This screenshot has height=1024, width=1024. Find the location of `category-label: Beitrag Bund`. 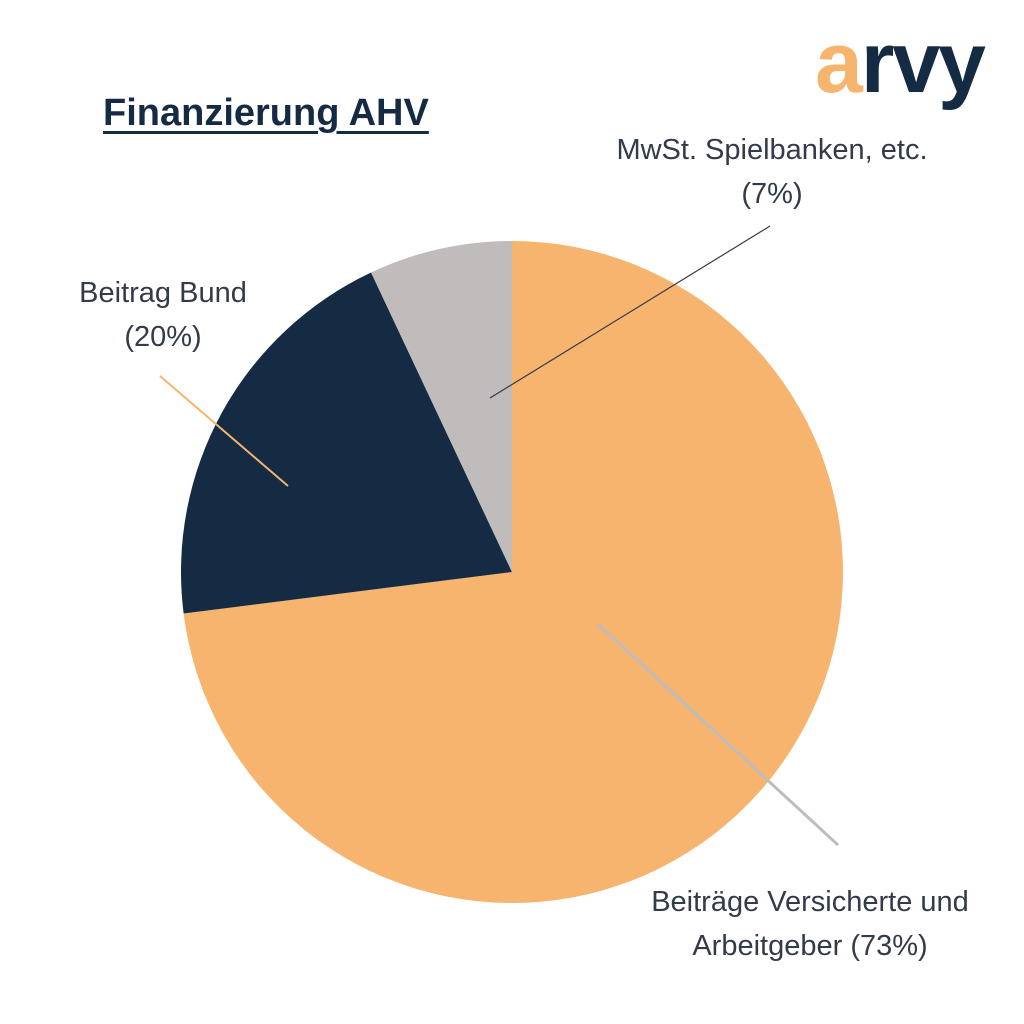

category-label: Beitrag Bund is located at coordinates (163, 293).